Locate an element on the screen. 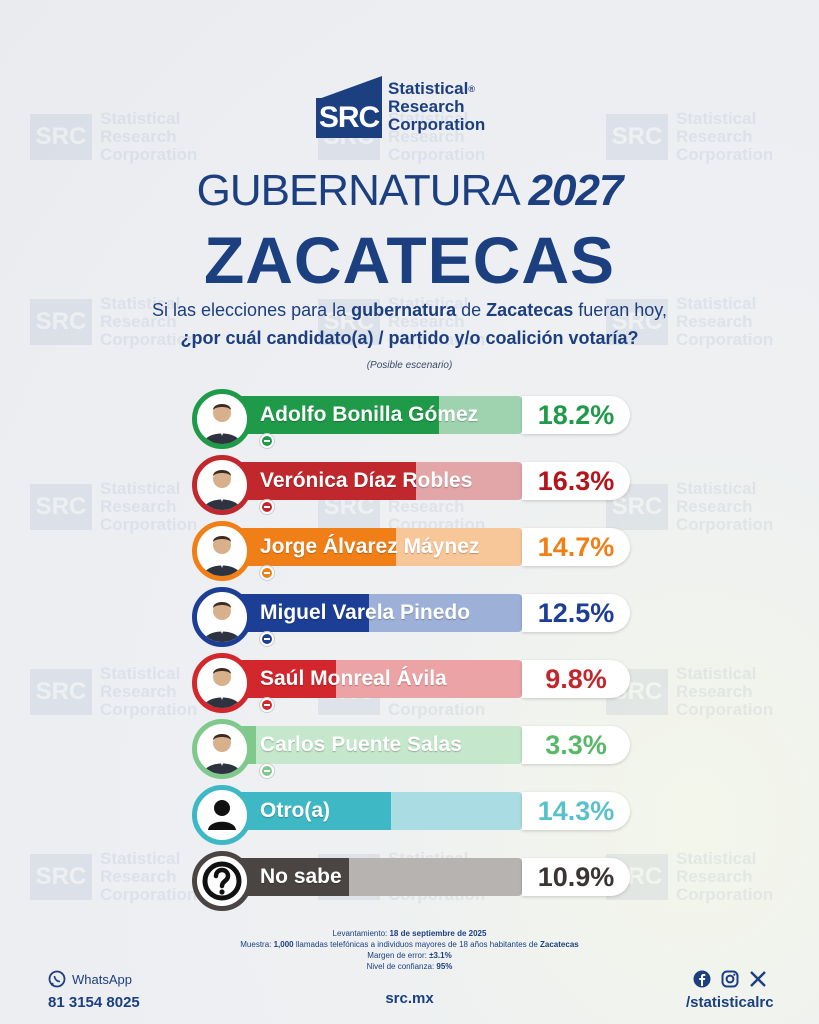  candidate-name: Adolfo Bonilla Gómez is located at coordinates (369, 414).